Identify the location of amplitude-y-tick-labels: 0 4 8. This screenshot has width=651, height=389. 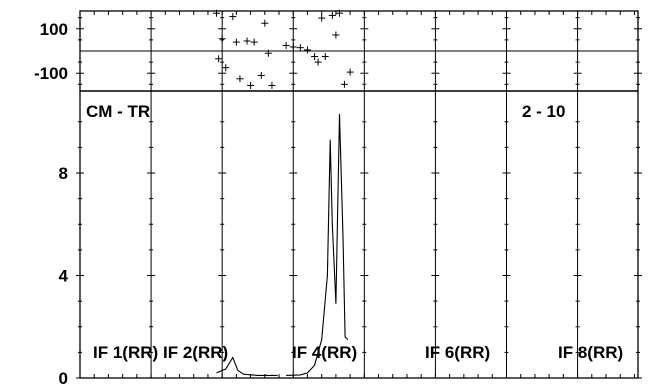
(64, 276).